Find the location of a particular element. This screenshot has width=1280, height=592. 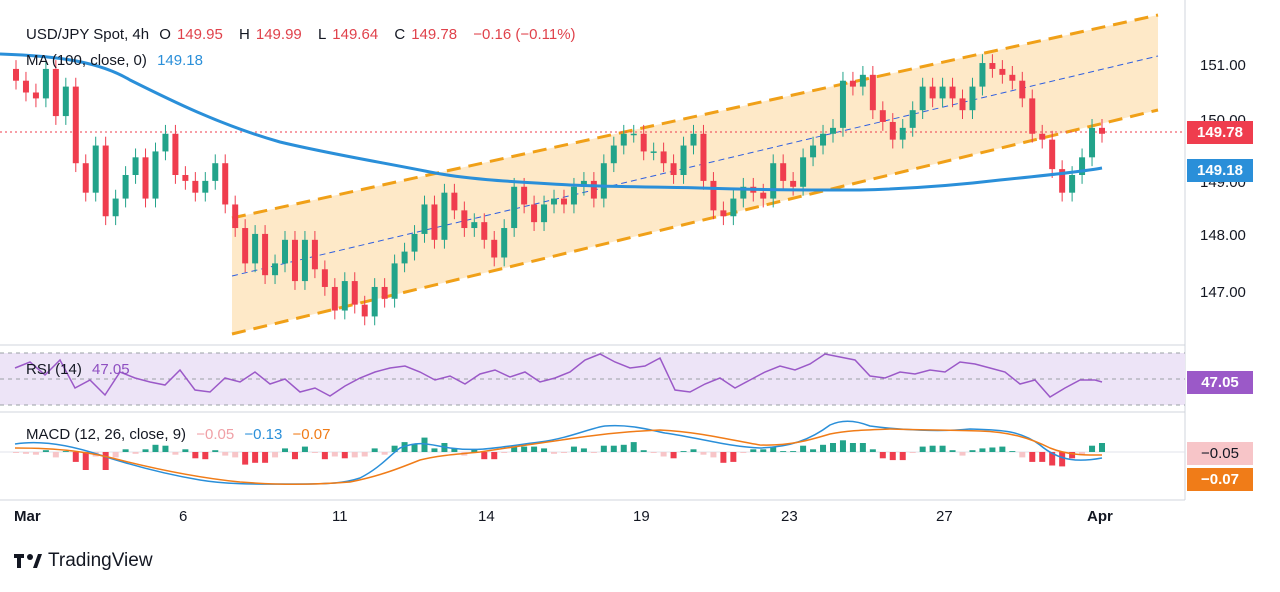

high-label: H is located at coordinates (244, 34).